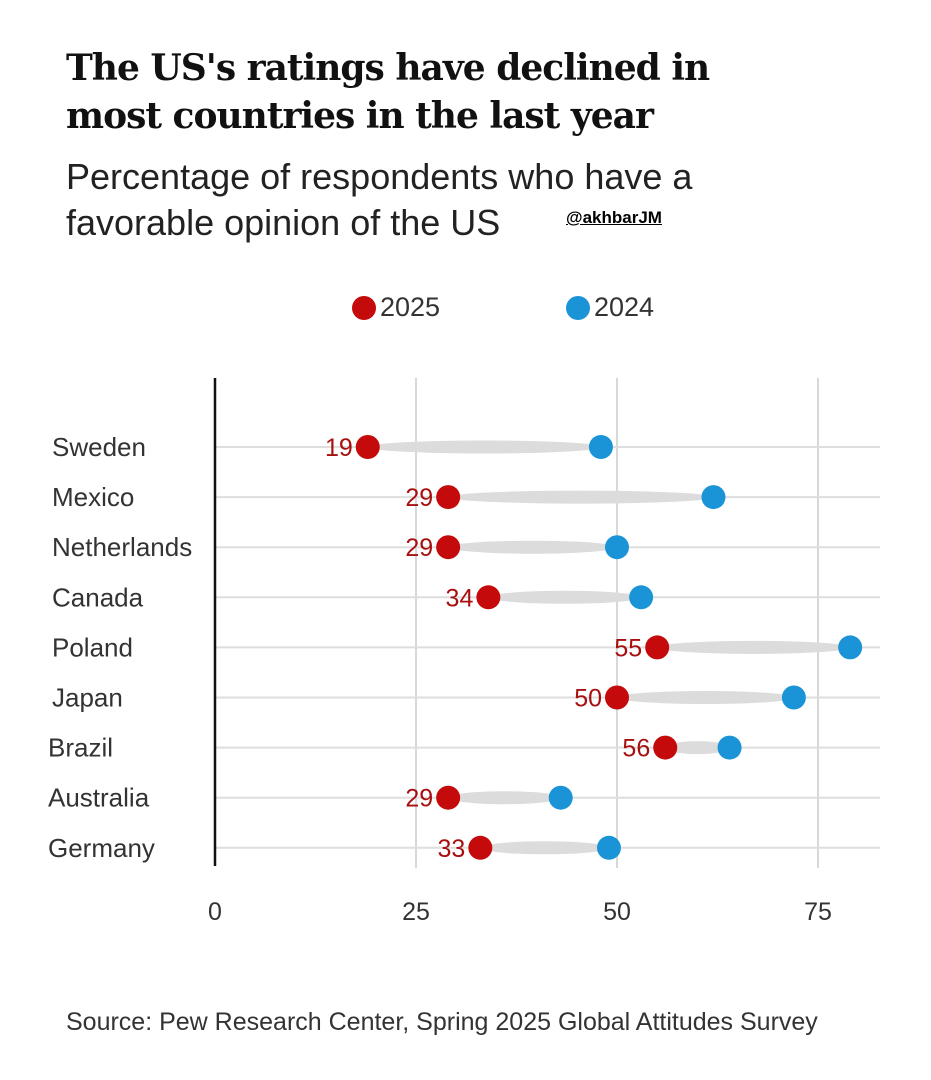  What do you see at coordinates (215, 912) in the screenshot?
I see `x-tick-label: 0` at bounding box center [215, 912].